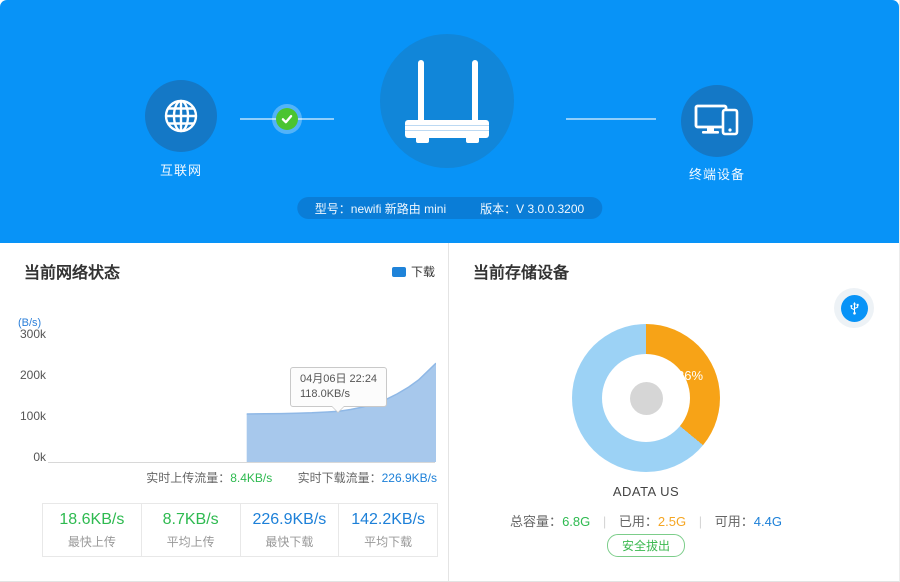  Describe the element at coordinates (521, 273) in the screenshot. I see `storage-panel-title: 当前存储设备` at that location.